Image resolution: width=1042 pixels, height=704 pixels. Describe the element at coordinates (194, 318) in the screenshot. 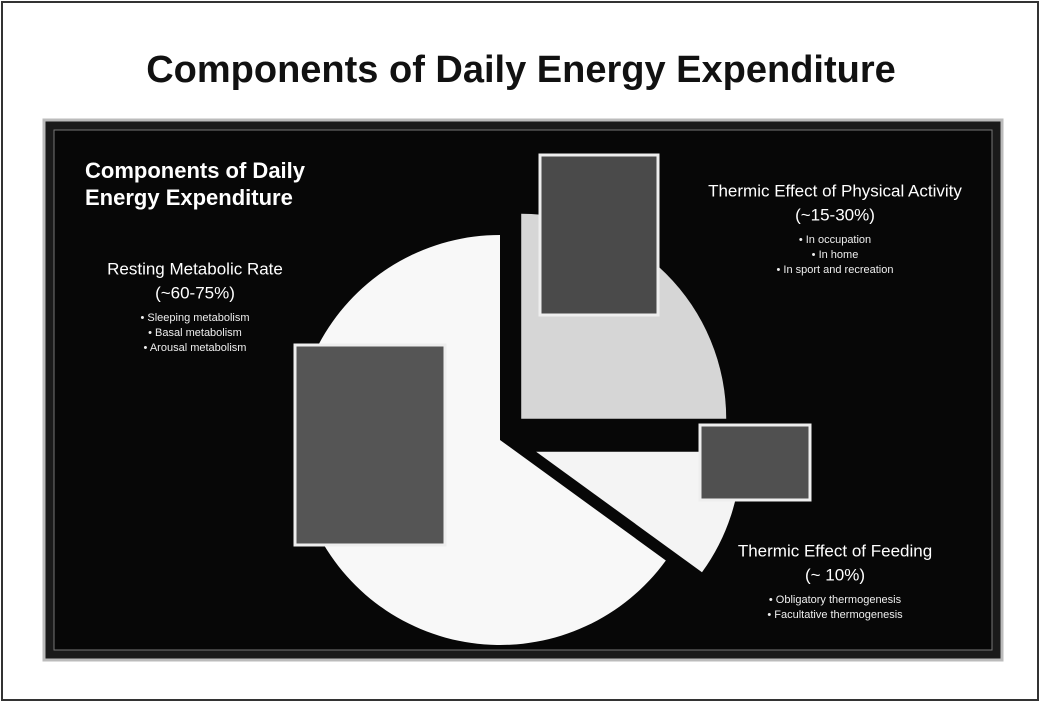

I see `slice-bullet: • Sleeping metabolism` at that location.